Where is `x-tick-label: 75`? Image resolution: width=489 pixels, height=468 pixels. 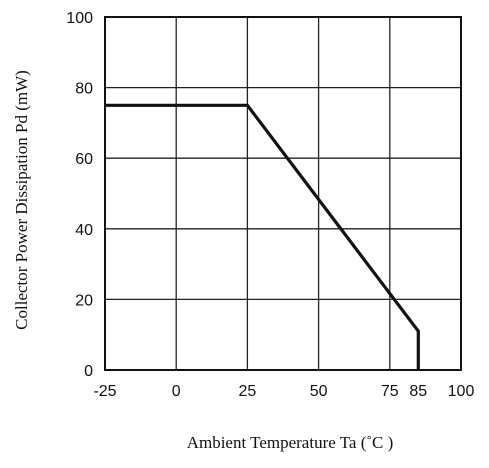 x-tick-label: 75 is located at coordinates (390, 391).